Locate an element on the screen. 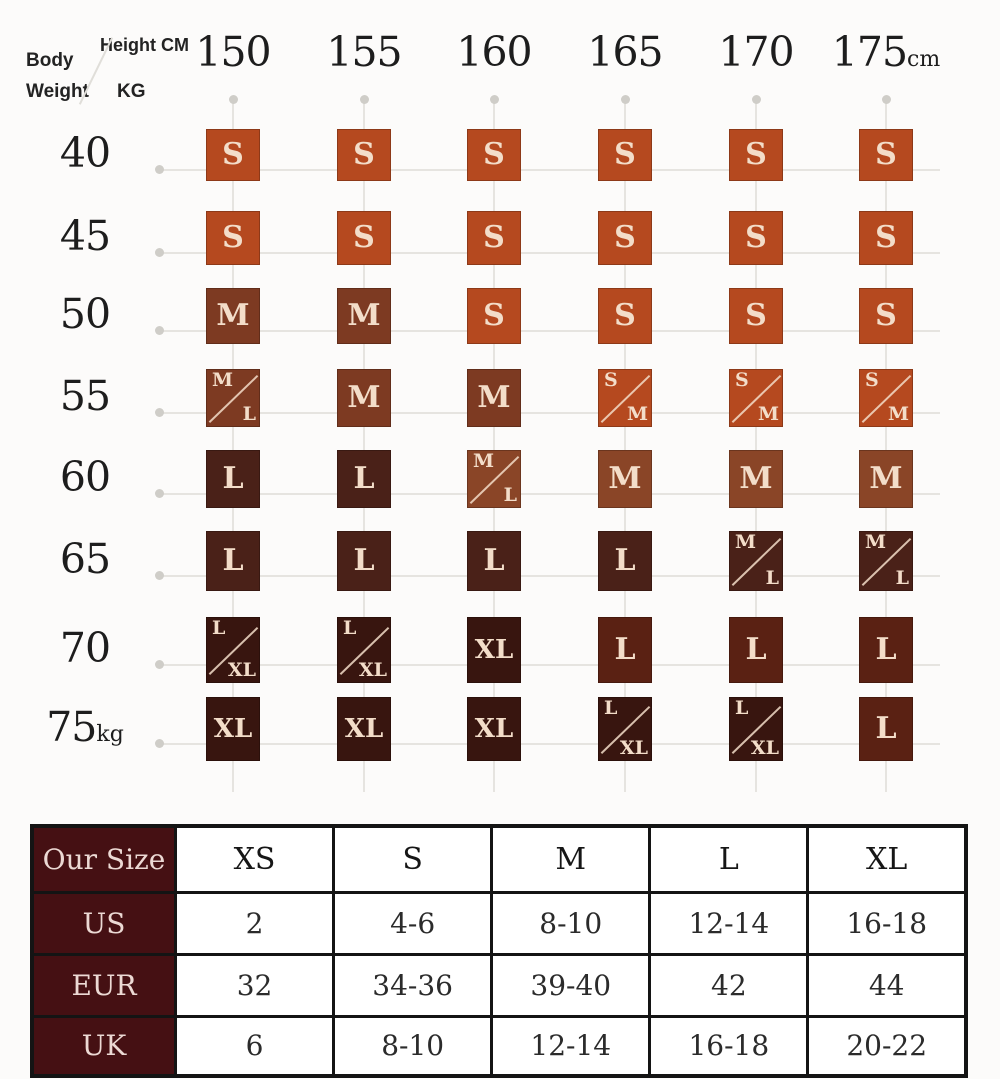 The height and width of the screenshot is (1079, 1000). height-value: 150 is located at coordinates (233, 52).